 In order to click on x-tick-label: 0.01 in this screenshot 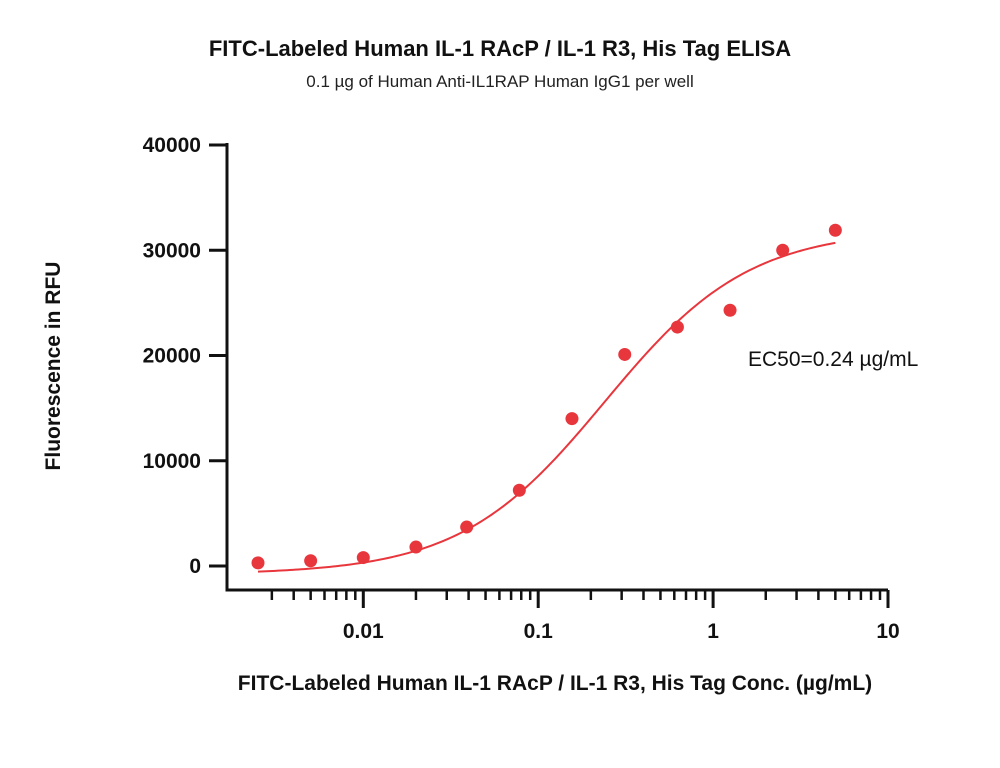, I will do `click(363, 631)`.